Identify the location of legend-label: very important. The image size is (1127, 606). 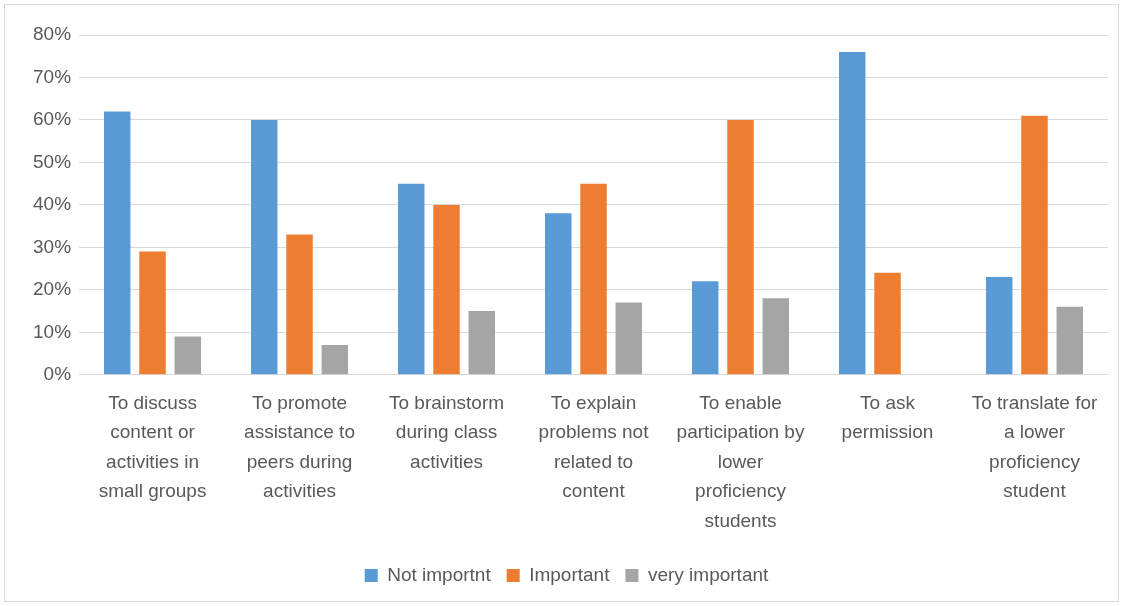
(708, 574).